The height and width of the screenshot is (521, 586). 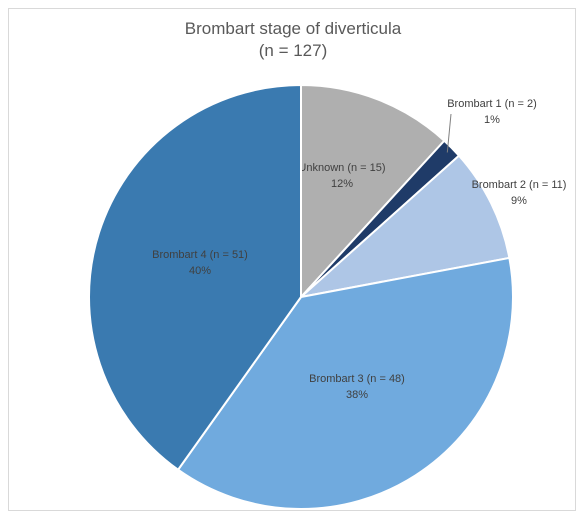 I want to click on chart-subtitle: (n = 127), so click(x=293, y=50).